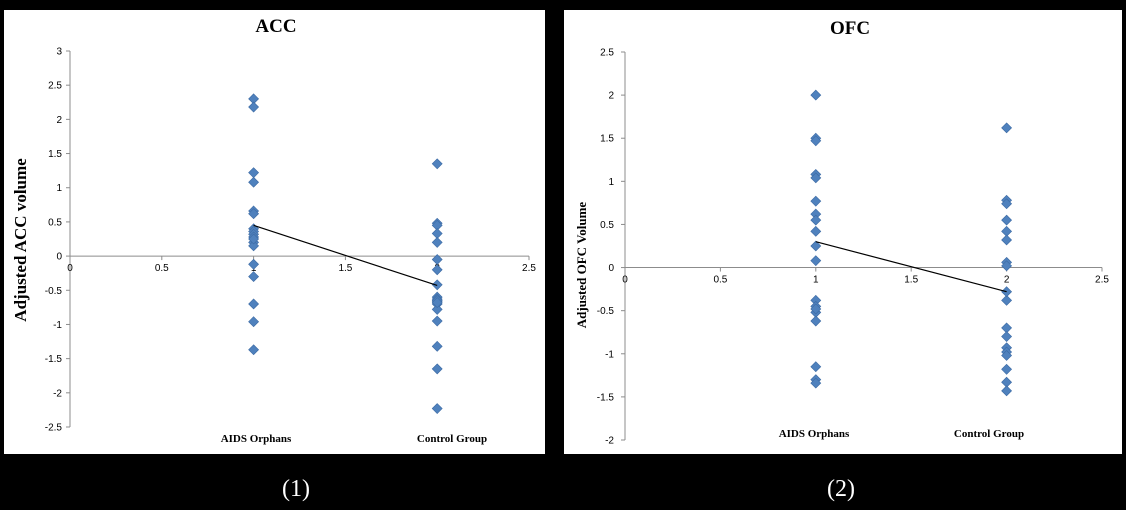 The width and height of the screenshot is (1126, 510). What do you see at coordinates (54, 359) in the screenshot?
I see `chart-1-ytick-label: -1.5` at bounding box center [54, 359].